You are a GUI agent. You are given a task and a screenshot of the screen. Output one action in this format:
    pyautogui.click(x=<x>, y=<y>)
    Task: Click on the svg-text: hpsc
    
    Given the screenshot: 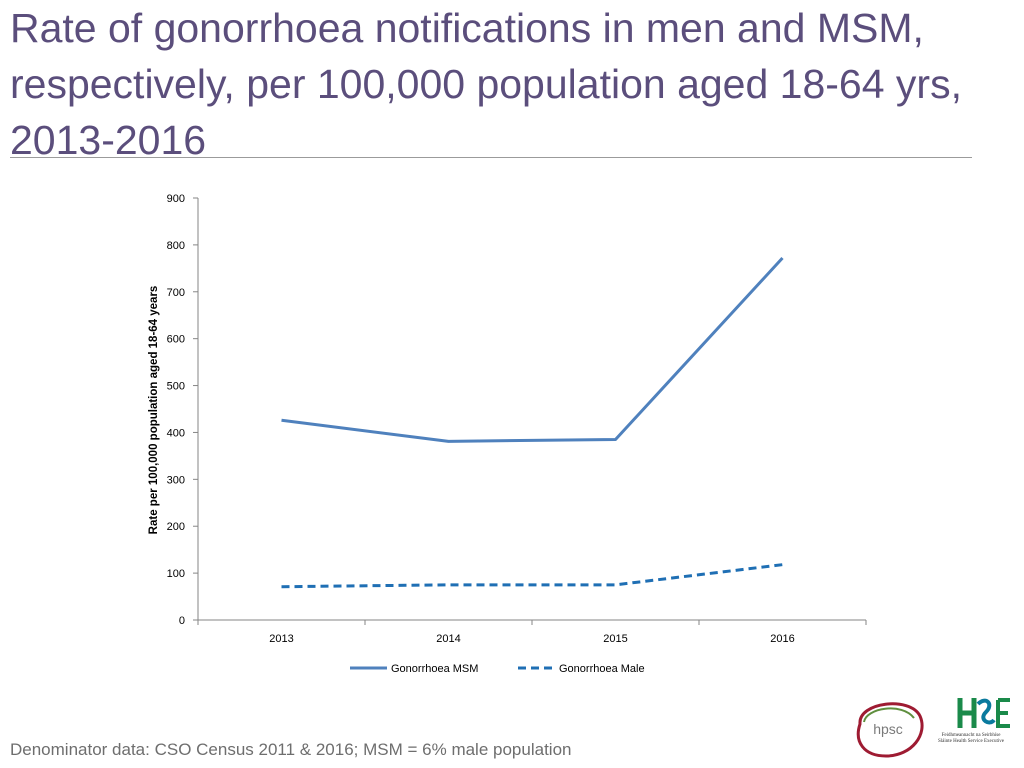 What is the action you would take?
    pyautogui.click(x=888, y=729)
    